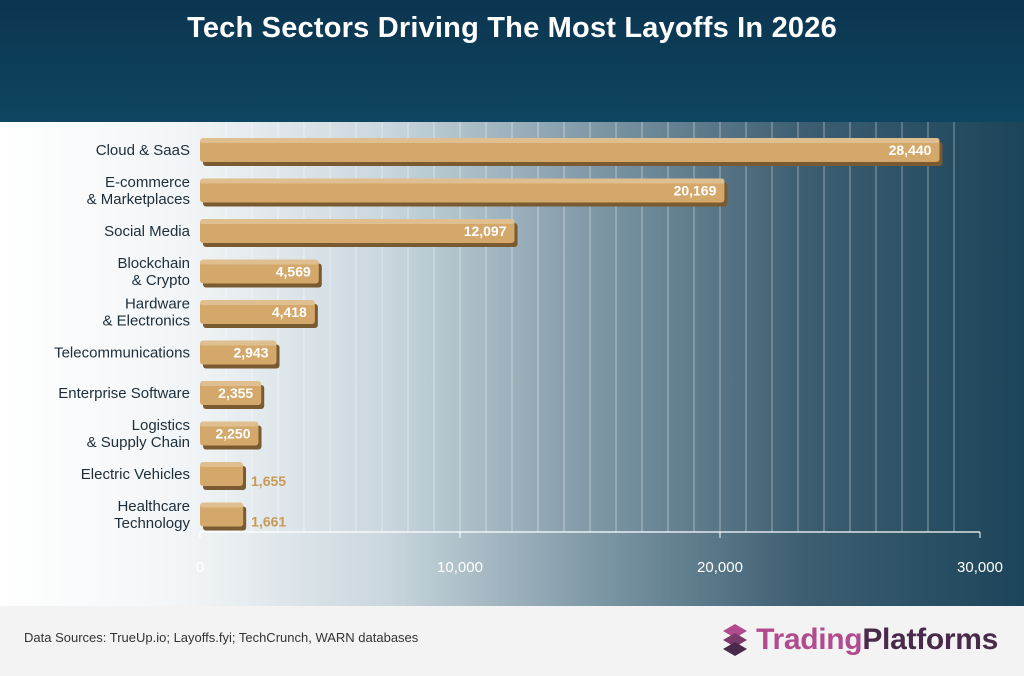  I want to click on x-tick-label: 20,000, so click(720, 567).